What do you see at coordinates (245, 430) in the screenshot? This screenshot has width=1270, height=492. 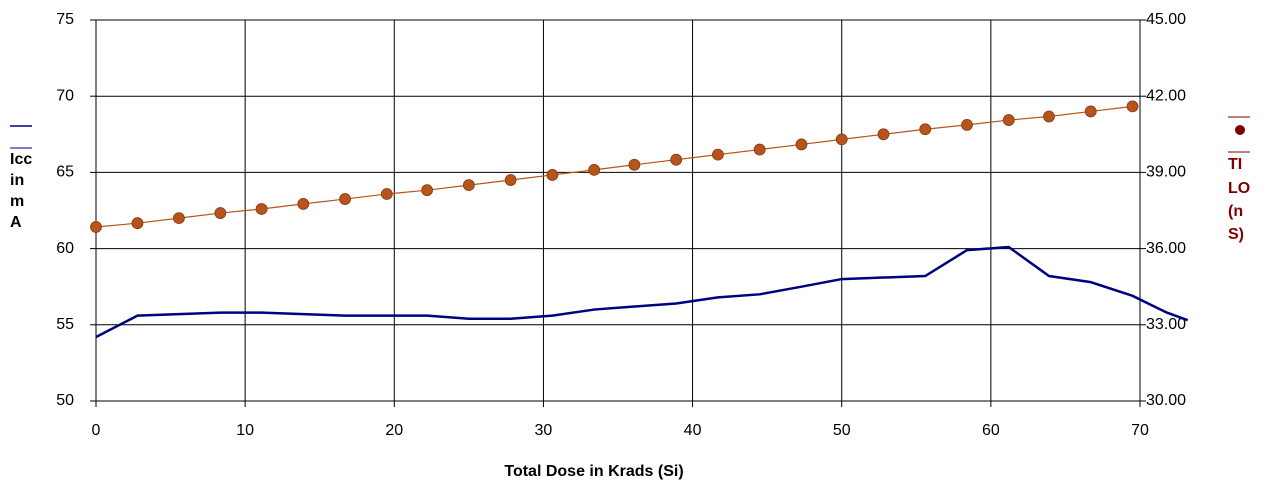 I see `x-tick-label: 10` at bounding box center [245, 430].